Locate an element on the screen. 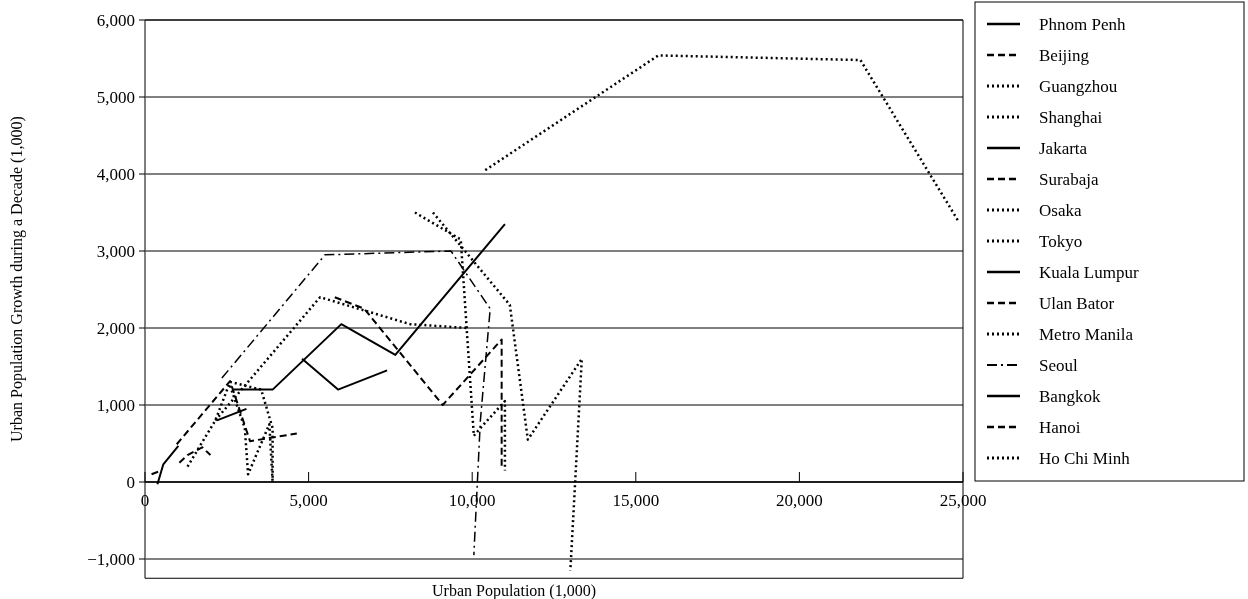 The width and height of the screenshot is (1248, 599). legend-label: Tokyo is located at coordinates (1061, 241).